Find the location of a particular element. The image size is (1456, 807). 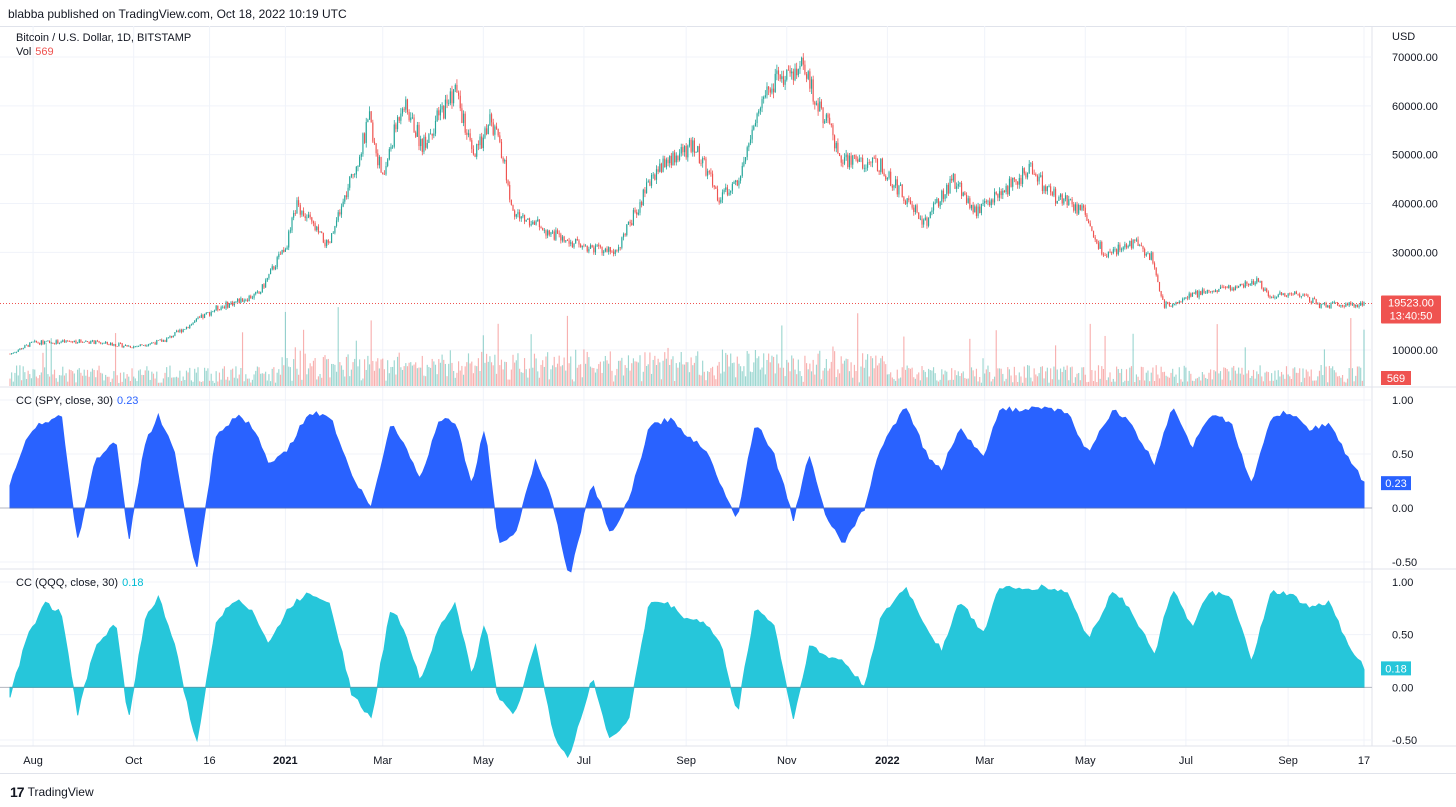

price-tick-label: 10000.00 is located at coordinates (1415, 351).